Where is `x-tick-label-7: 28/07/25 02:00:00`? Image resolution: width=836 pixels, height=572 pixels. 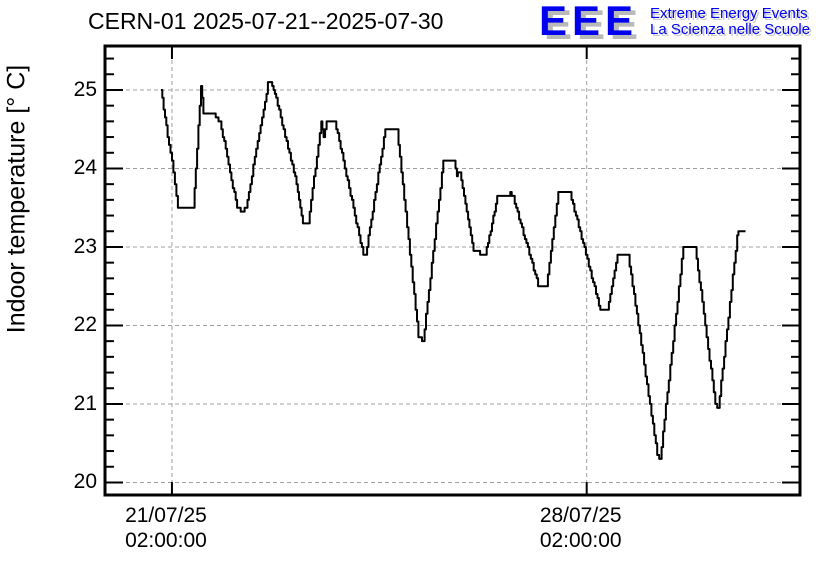 x-tick-label-7: 28/07/25 02:00:00 is located at coordinates (580, 528).